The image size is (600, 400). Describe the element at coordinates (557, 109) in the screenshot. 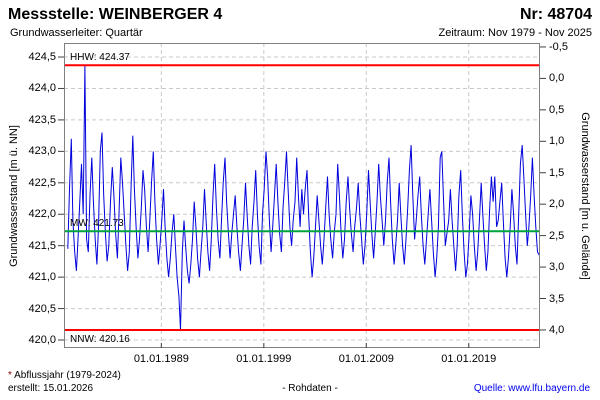

I see `y-right-tick-label: 0,5` at that location.